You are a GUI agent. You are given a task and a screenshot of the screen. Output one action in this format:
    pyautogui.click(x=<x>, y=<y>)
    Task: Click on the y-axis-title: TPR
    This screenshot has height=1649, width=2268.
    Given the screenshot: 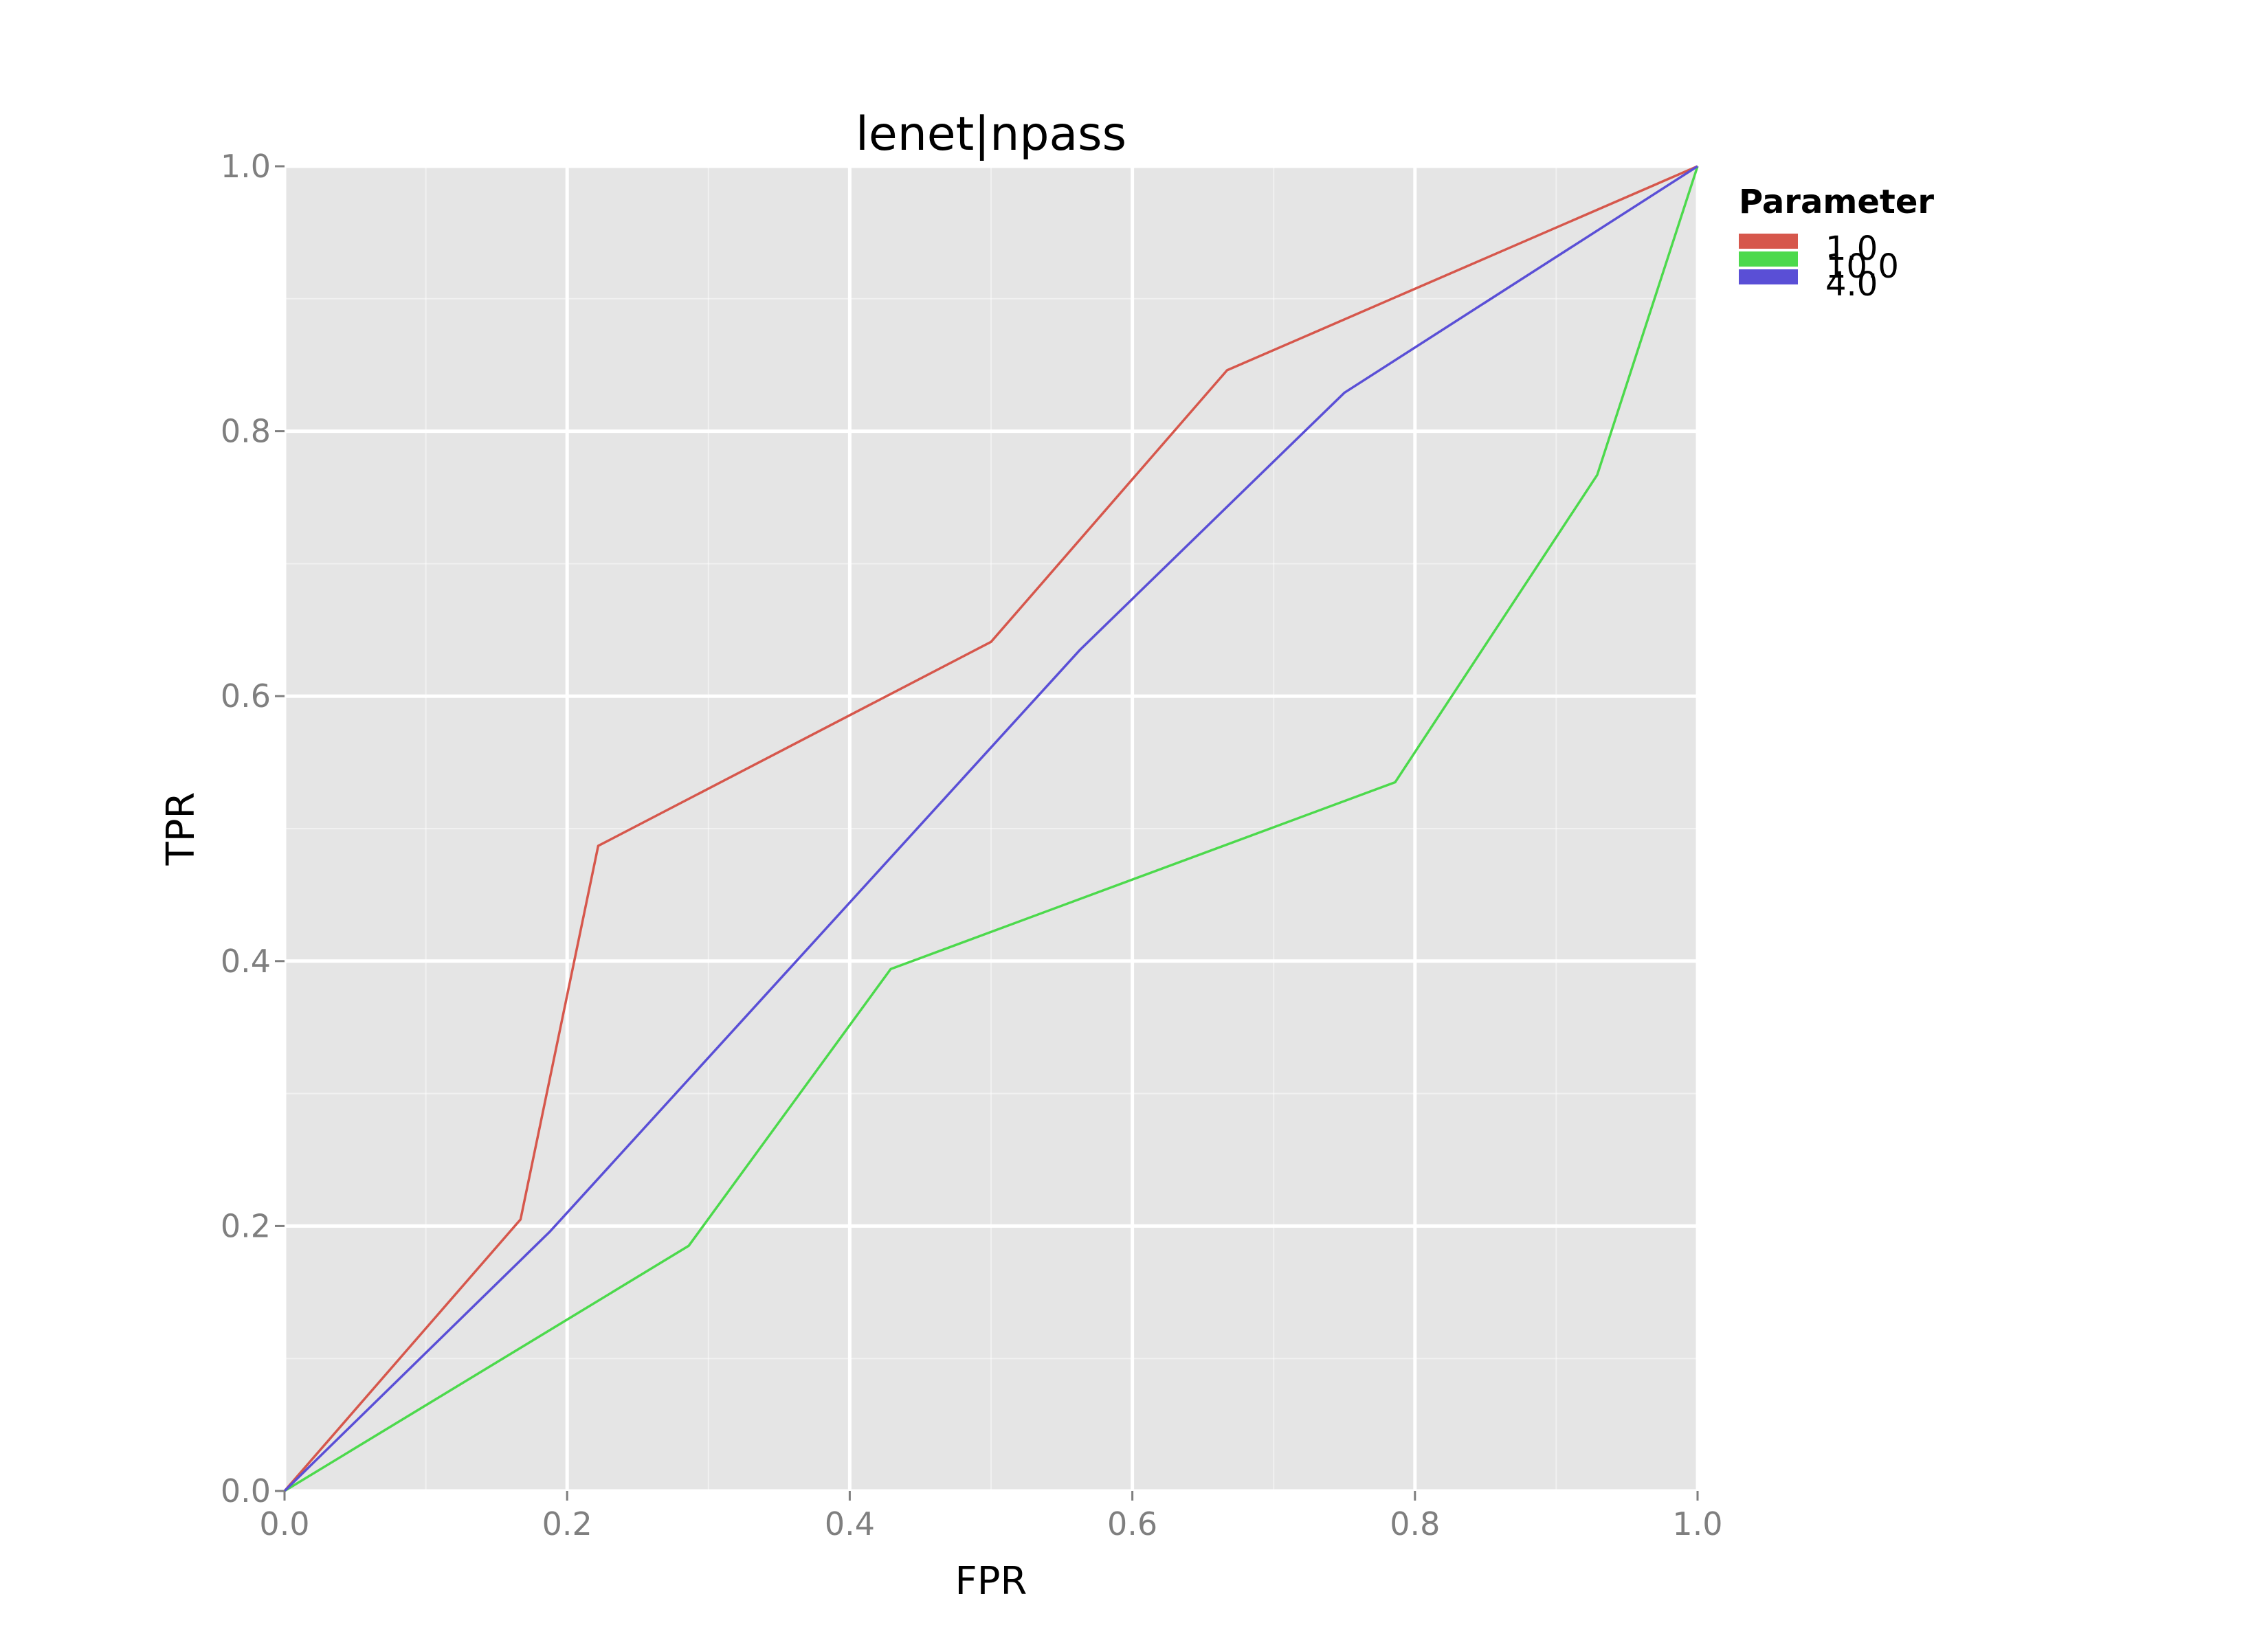 What is the action you would take?
    pyautogui.click(x=181, y=829)
    